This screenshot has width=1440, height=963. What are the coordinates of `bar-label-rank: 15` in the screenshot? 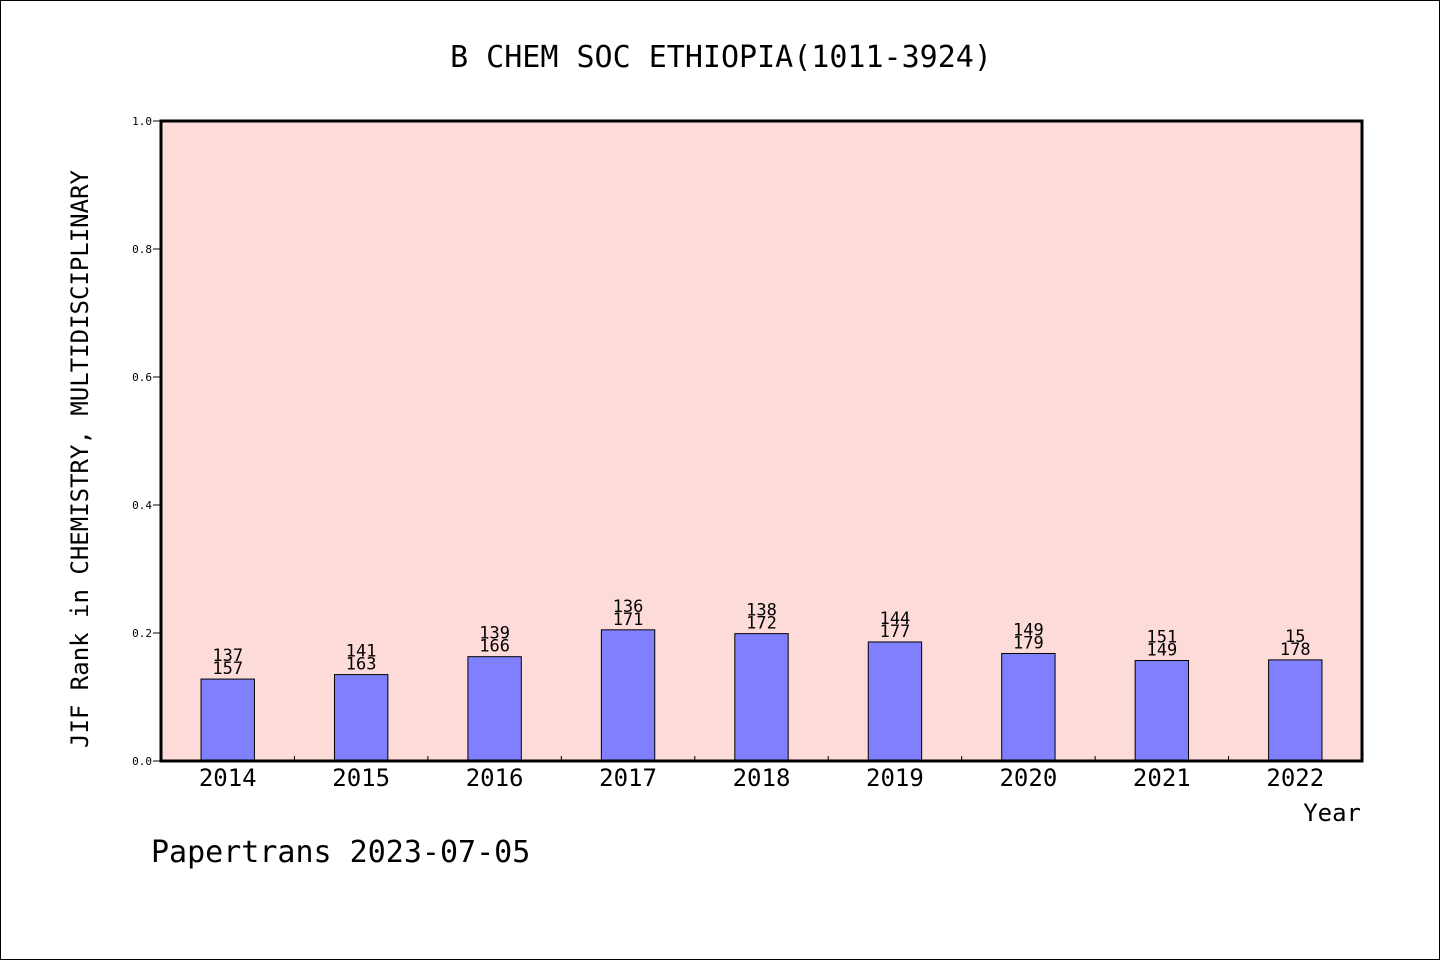 It's located at (1295, 637).